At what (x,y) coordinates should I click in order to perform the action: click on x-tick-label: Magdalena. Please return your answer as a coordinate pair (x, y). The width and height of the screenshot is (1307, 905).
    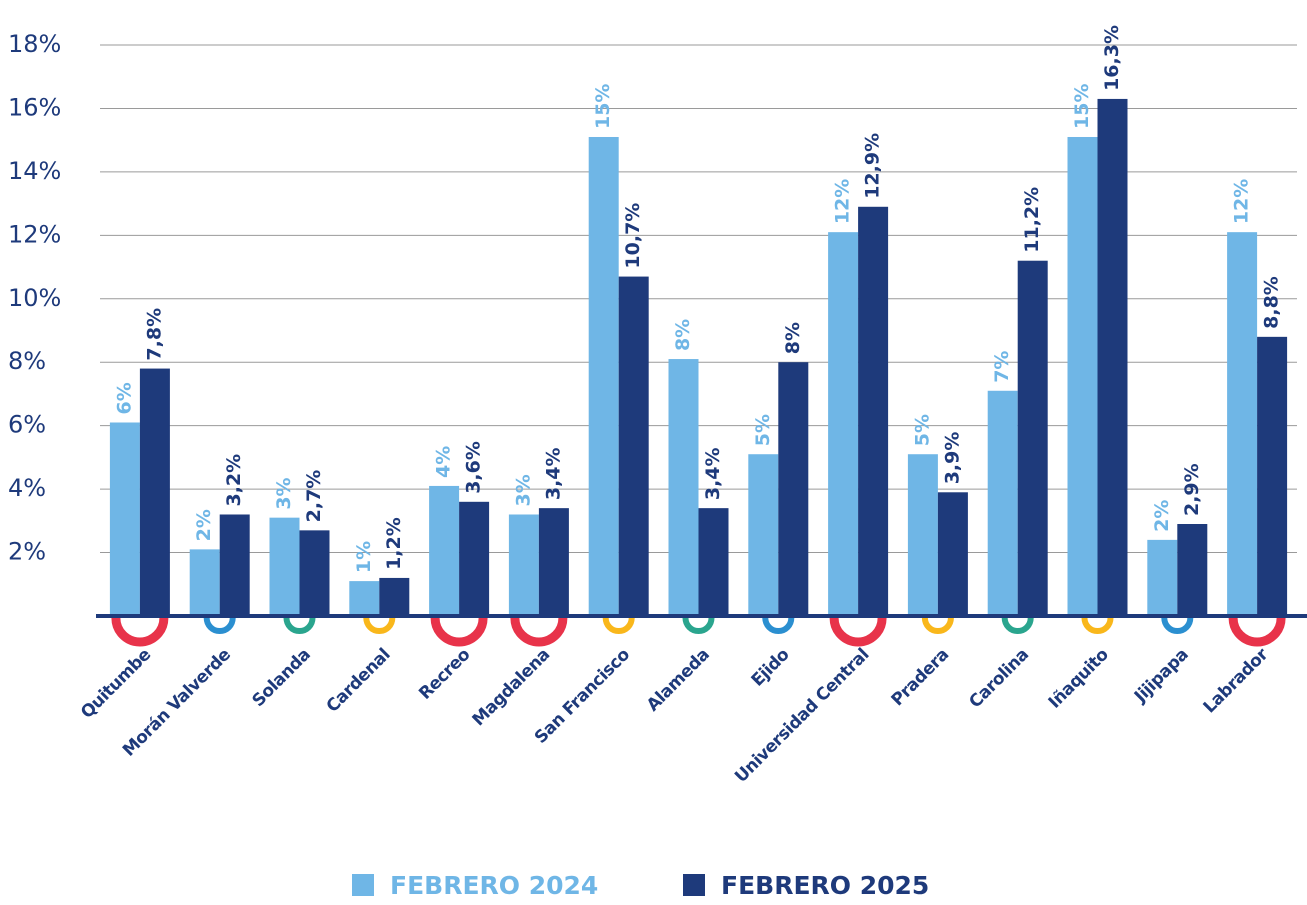
    Looking at the image, I should click on (511, 687).